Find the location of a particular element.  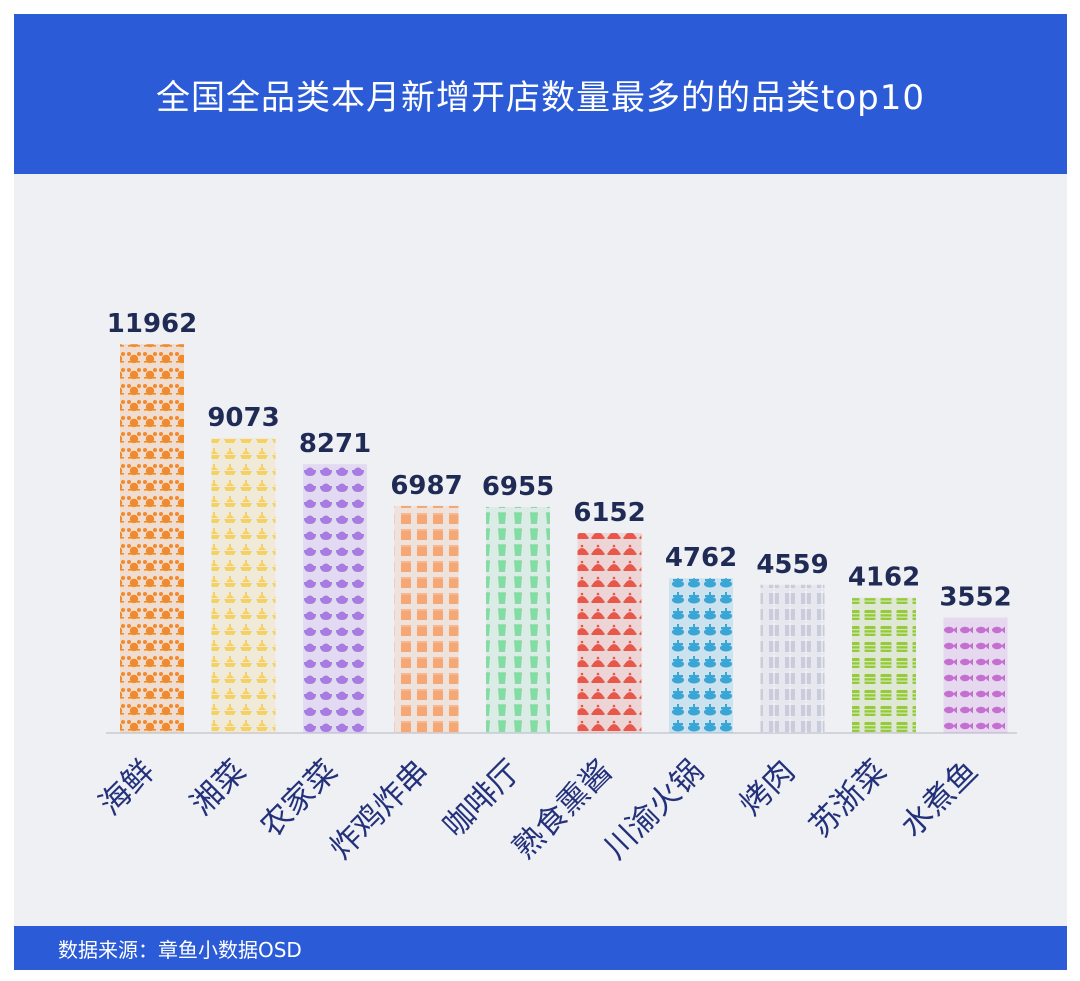

bar-group-1: 11962 海鲜 is located at coordinates (144, 565).